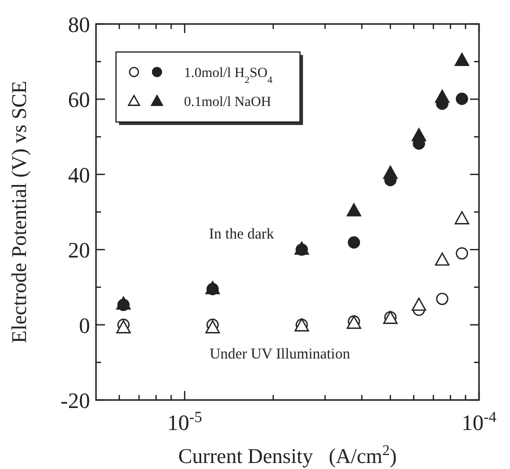  I want to click on y-tick-label: 20, so click(79, 250).